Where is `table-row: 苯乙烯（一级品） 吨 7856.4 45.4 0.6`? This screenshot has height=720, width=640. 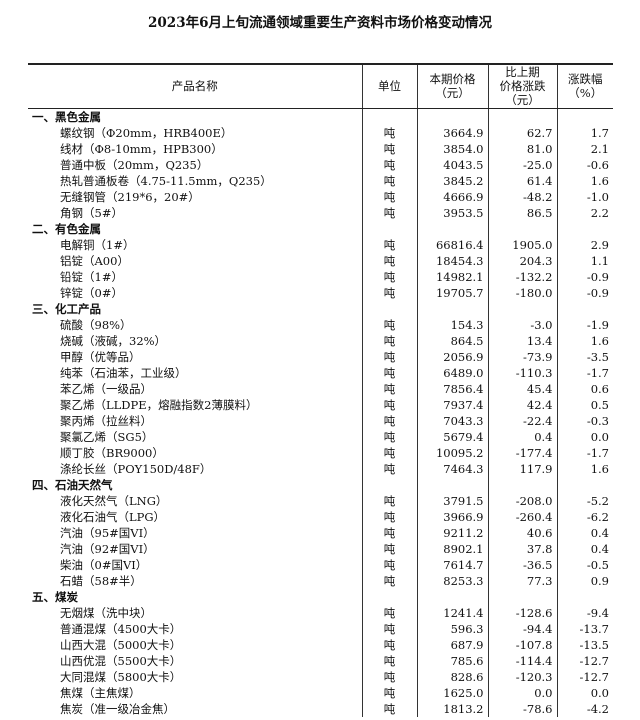 table-row: 苯乙烯（一级品） 吨 7856.4 45.4 0.6 is located at coordinates (320, 388).